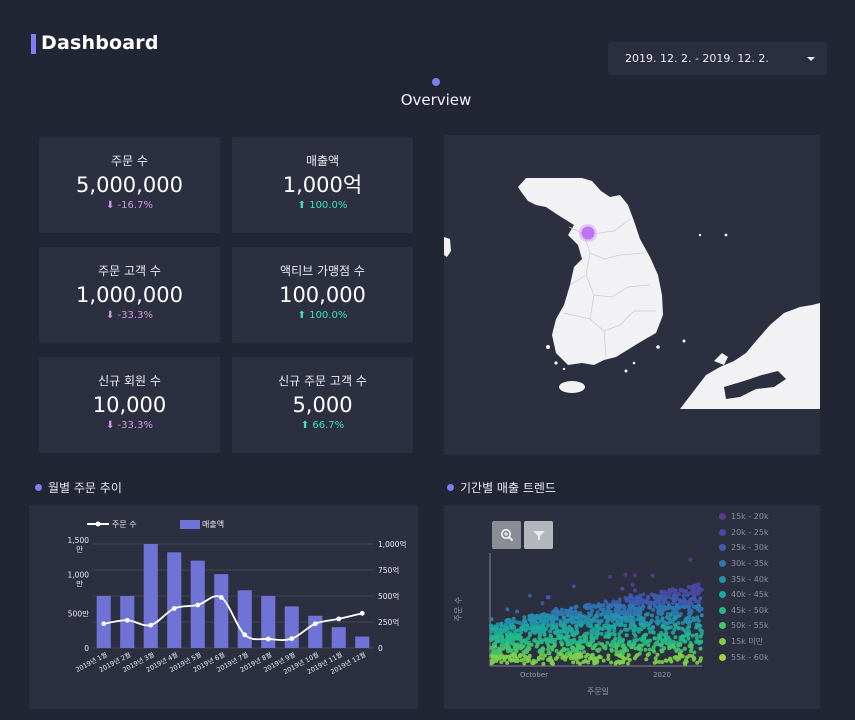 Image resolution: width=855 pixels, height=720 pixels. Describe the element at coordinates (744, 595) in the screenshot. I see `legend-item: 40k - 45k` at that location.